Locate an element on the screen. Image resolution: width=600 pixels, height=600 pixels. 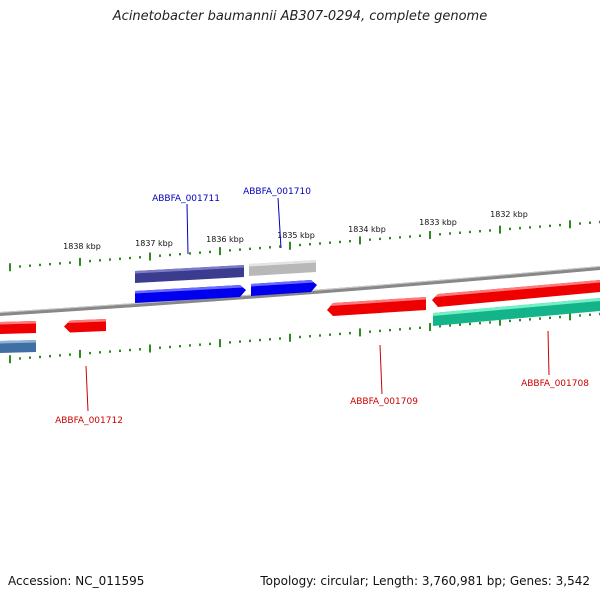
feature-left-partial-red is located at coordinates (18, 327).